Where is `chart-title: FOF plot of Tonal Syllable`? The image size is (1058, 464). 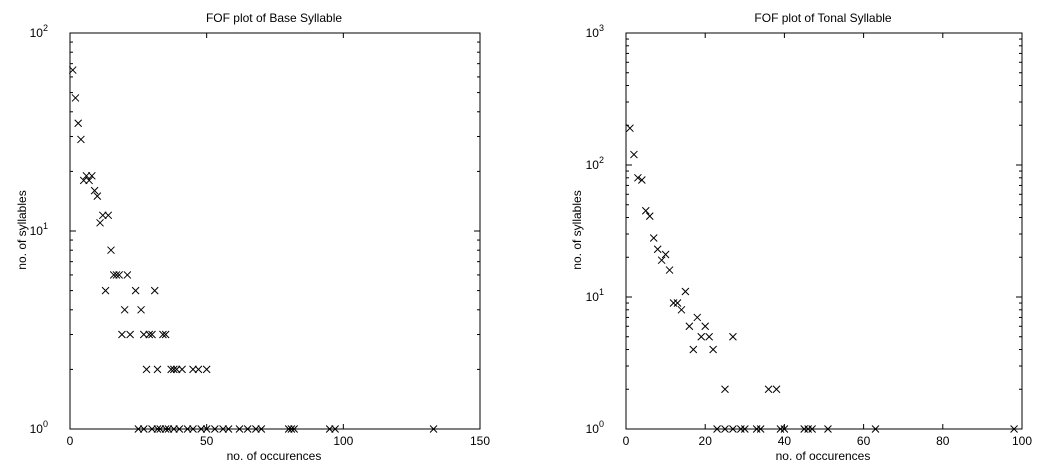 chart-title: FOF plot of Tonal Syllable is located at coordinates (823, 18).